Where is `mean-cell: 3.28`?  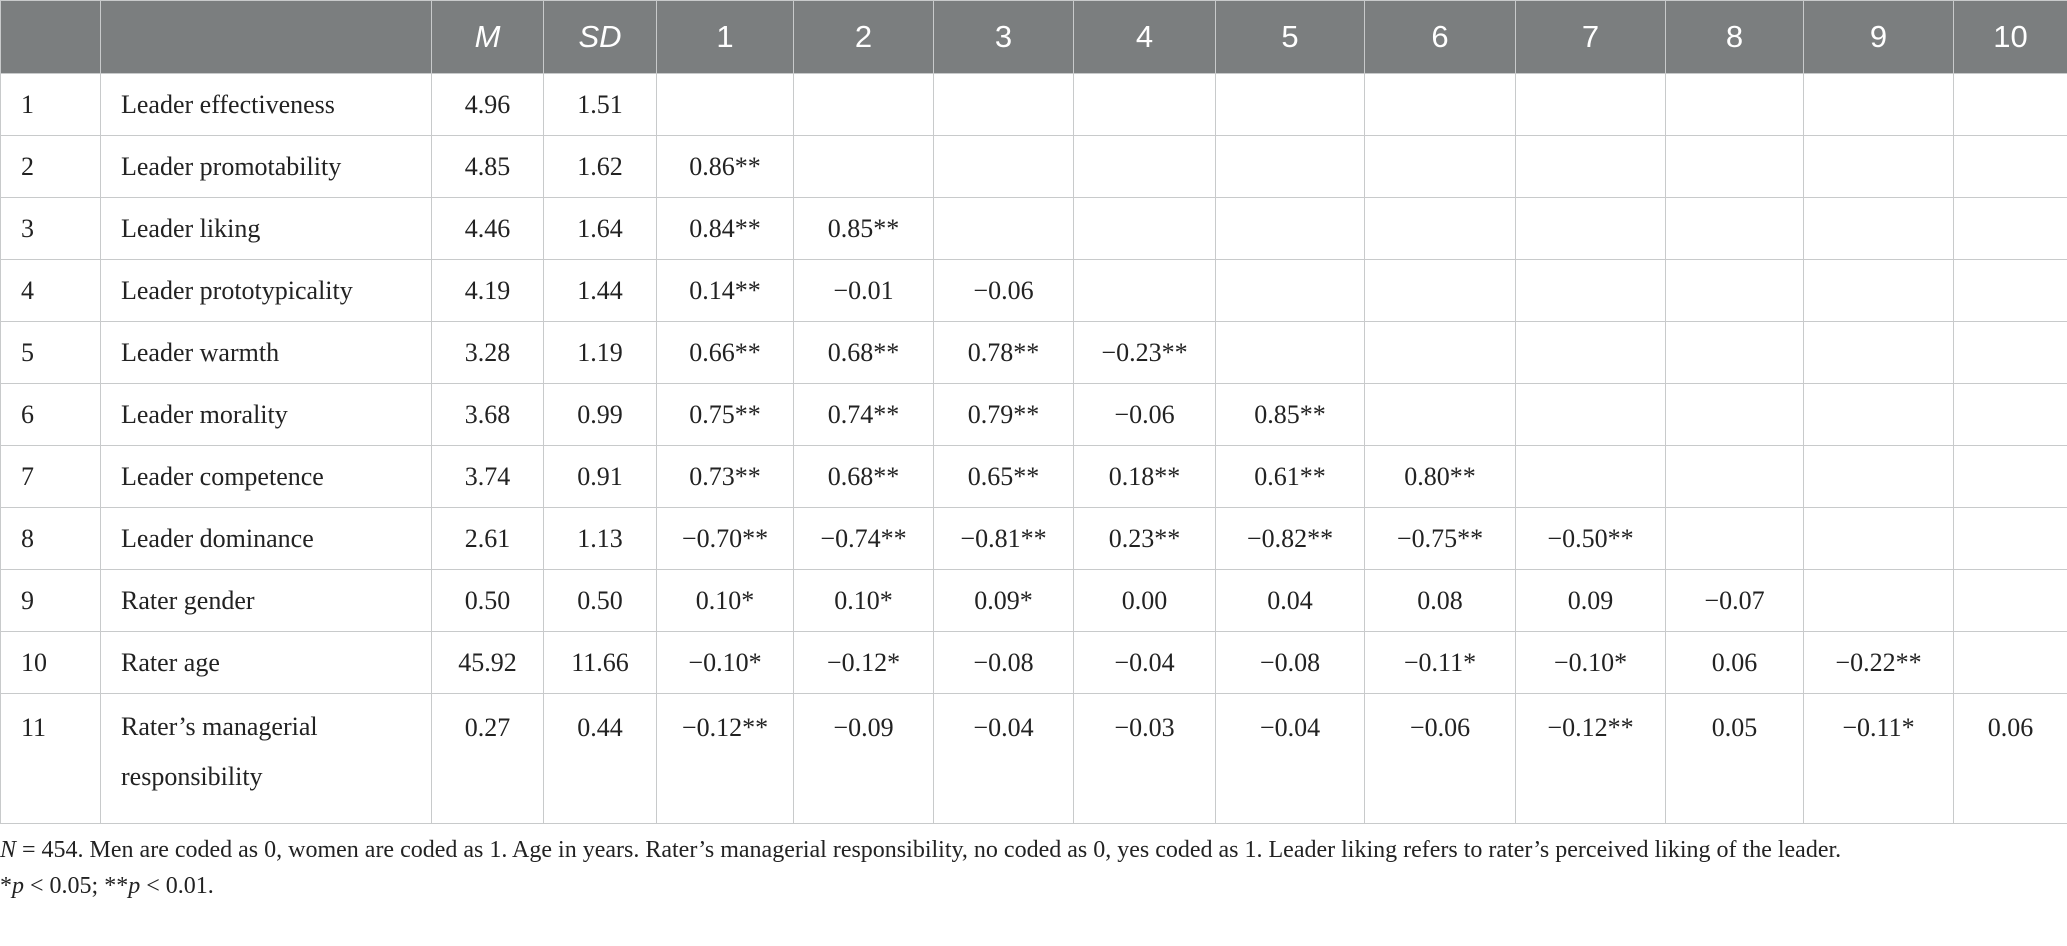
mean-cell: 3.28 is located at coordinates (487, 352).